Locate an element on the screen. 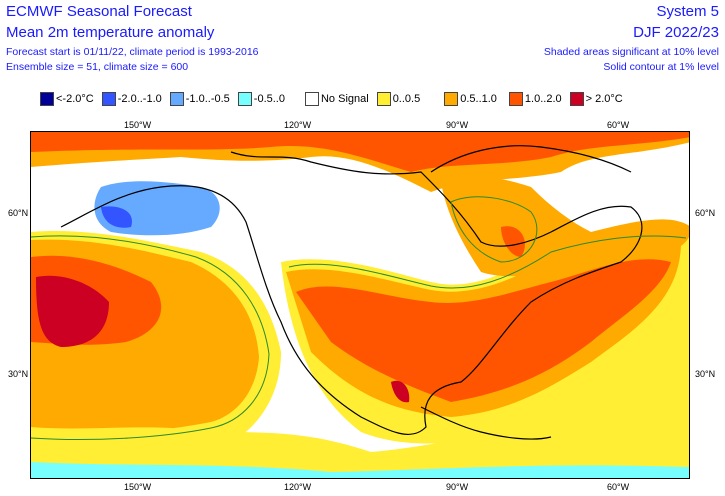 This screenshot has height=496, width=725. legend-label: <-2.0°C is located at coordinates (75, 99).